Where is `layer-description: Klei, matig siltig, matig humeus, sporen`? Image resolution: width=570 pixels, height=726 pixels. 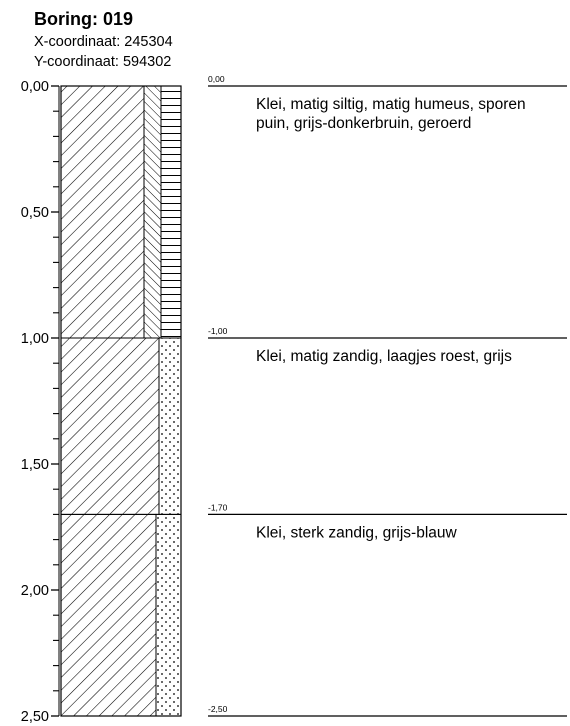 layer-description: Klei, matig siltig, matig humeus, sporen is located at coordinates (391, 104).